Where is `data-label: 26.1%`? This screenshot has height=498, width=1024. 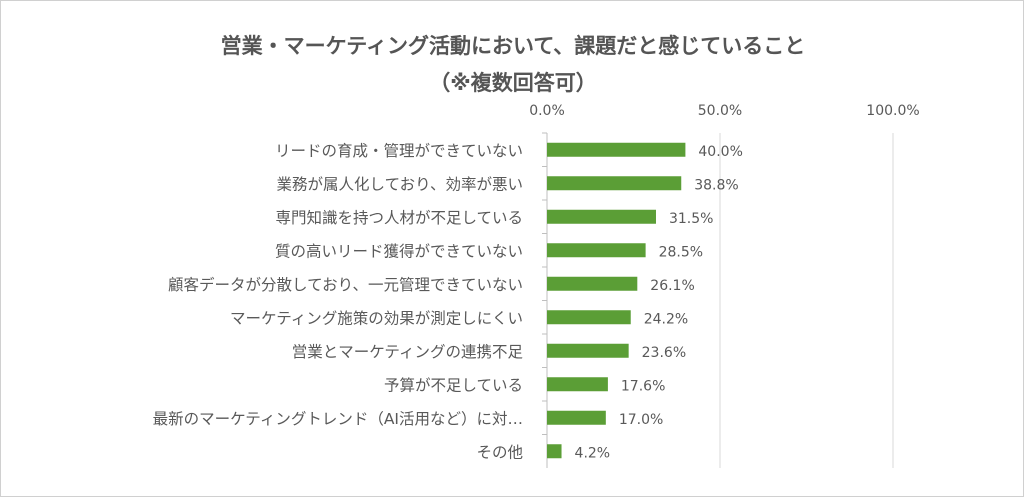 data-label: 26.1% is located at coordinates (672, 286).